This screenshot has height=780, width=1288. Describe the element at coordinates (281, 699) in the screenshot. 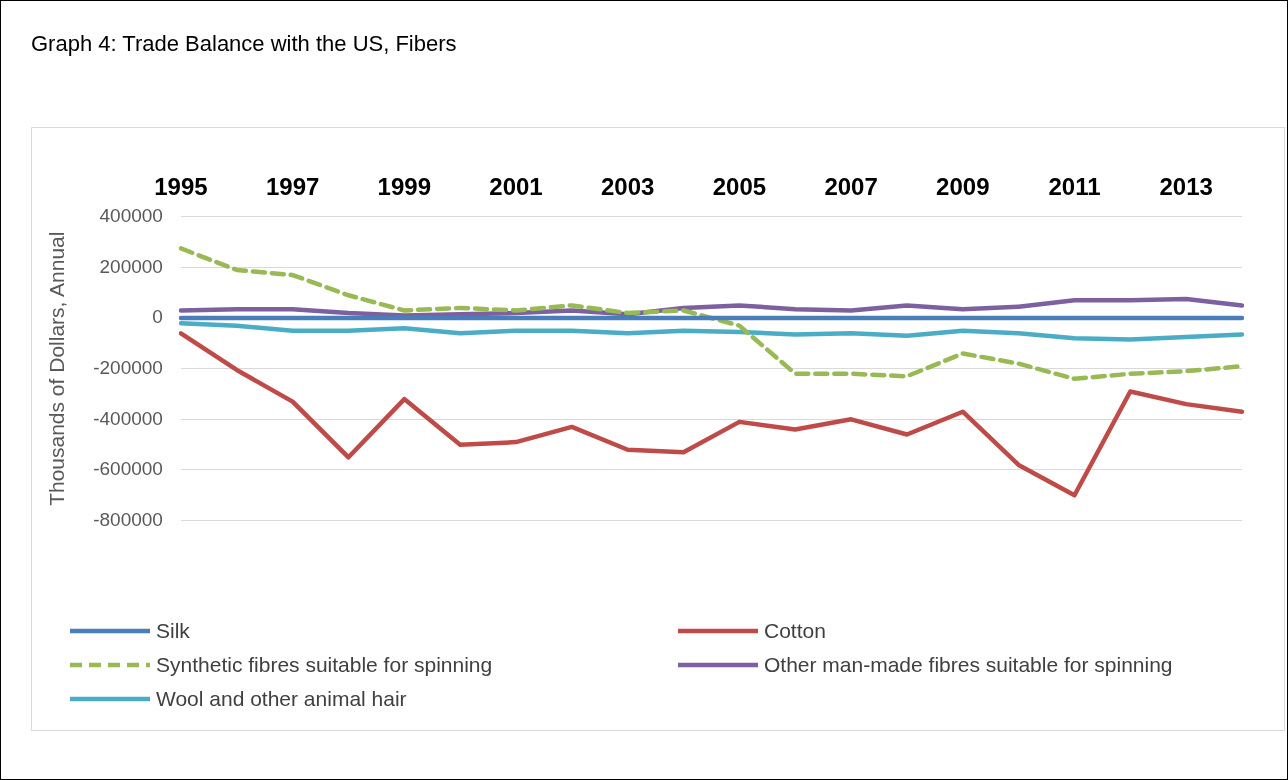

I see `legend-label: Wool and other animal hair` at that location.